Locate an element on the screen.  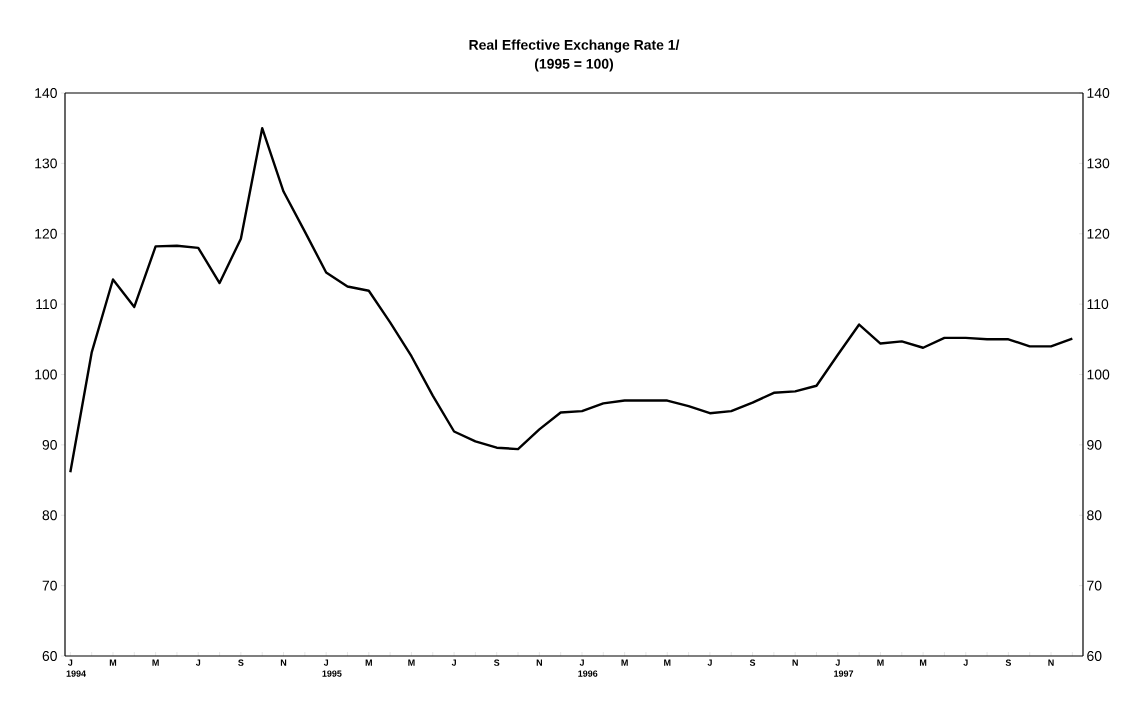
x-tick-label: J 1995 is located at coordinates (332, 668).